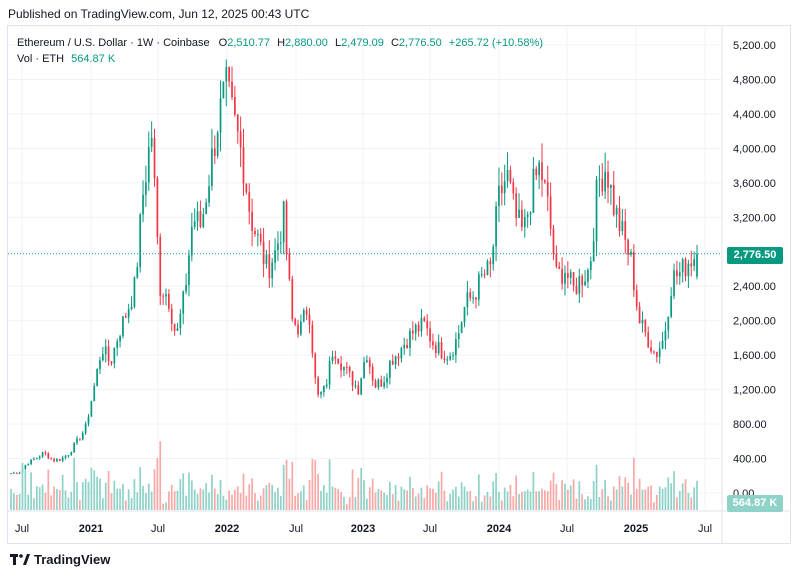  I want to click on high-value: 2,880.00, so click(306, 43).